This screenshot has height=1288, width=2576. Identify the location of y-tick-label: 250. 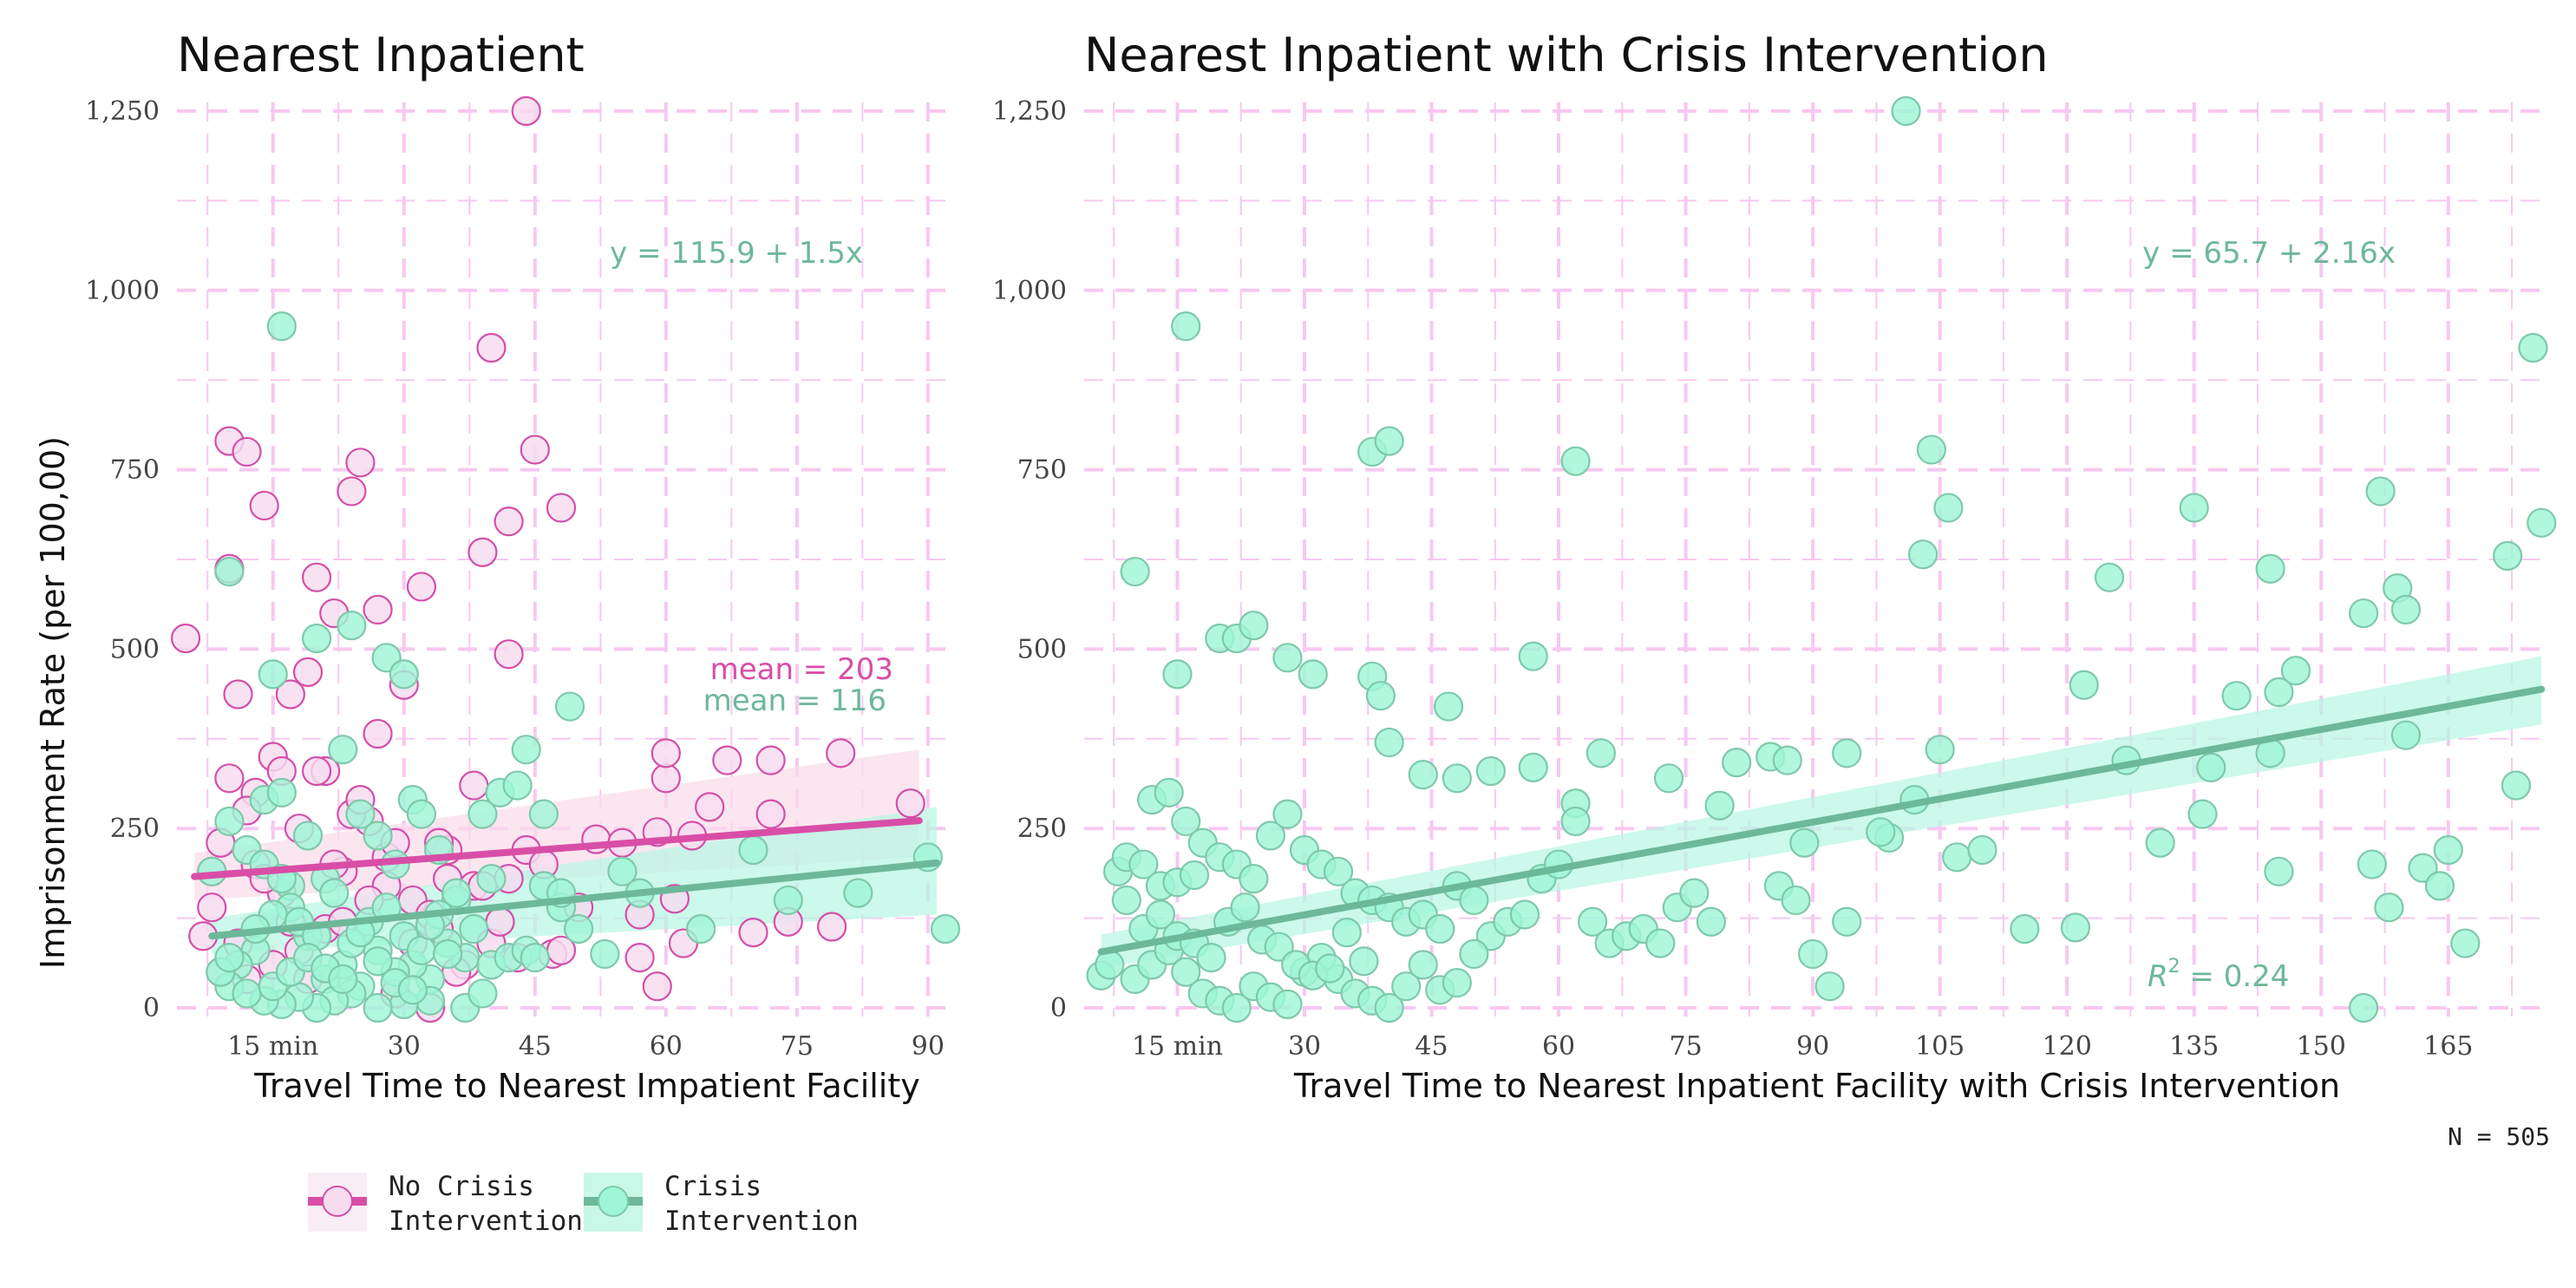
(1042, 829).